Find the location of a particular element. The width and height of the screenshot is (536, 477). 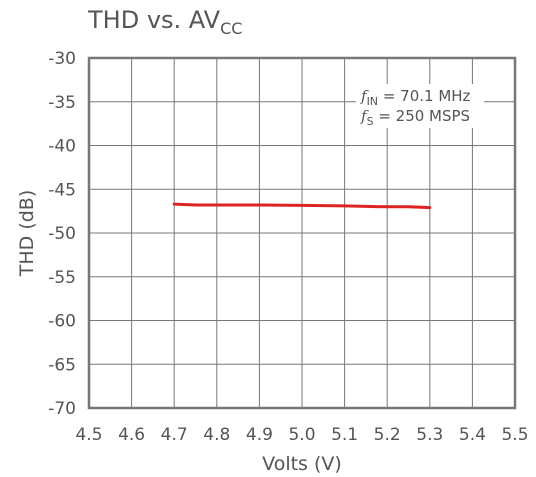

x-tick-label: 4.8 is located at coordinates (216, 435).